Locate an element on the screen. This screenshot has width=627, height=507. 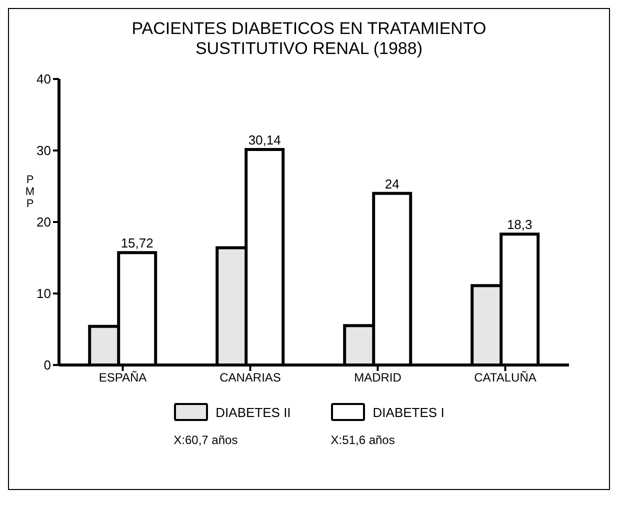
chart-title: PACIENTES DIABETICOS EN TRATAMIENTO SUSTITUTIVO RENAL (1988) is located at coordinates (309, 38).